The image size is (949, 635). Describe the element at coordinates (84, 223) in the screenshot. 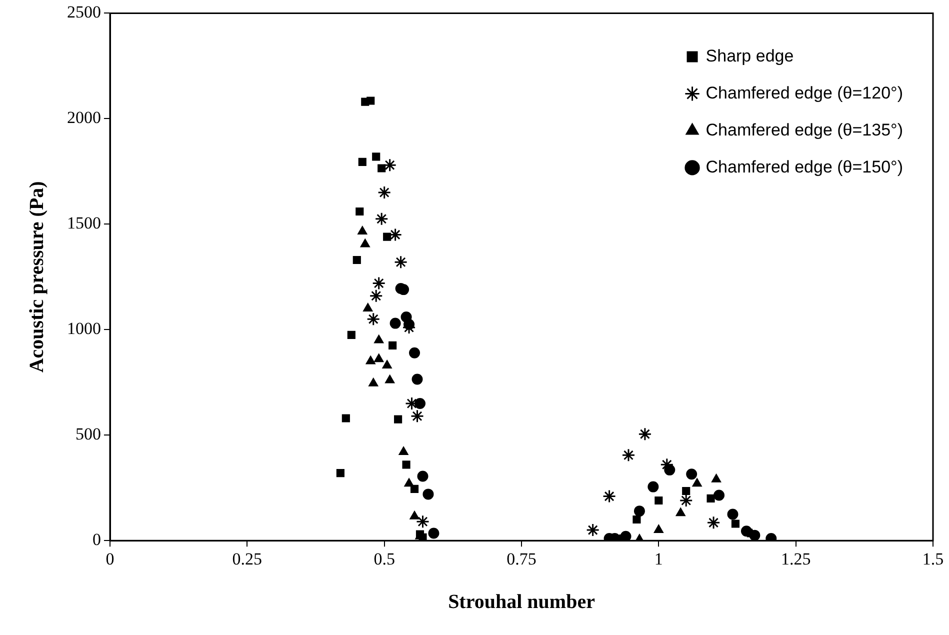

I see `y-tick-label: 1500` at that location.